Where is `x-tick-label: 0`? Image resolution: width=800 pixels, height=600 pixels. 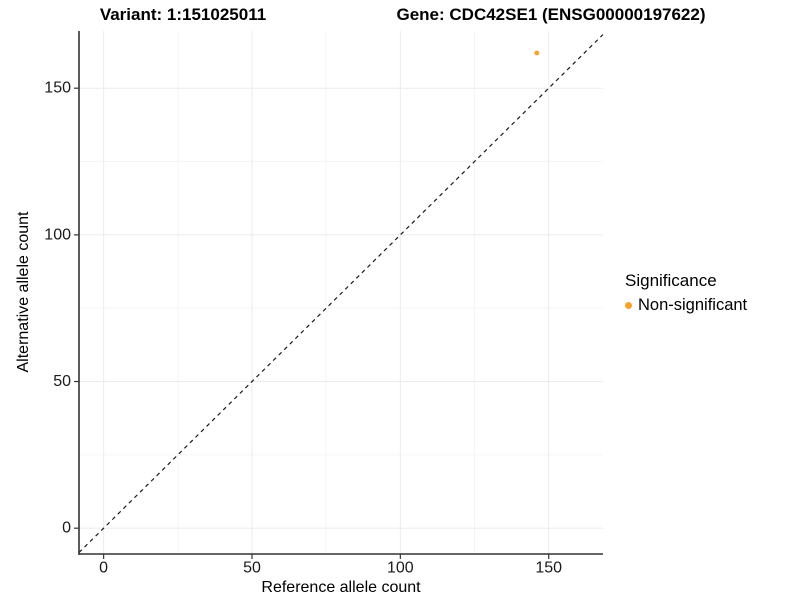
x-tick-label: 0 is located at coordinates (103, 568).